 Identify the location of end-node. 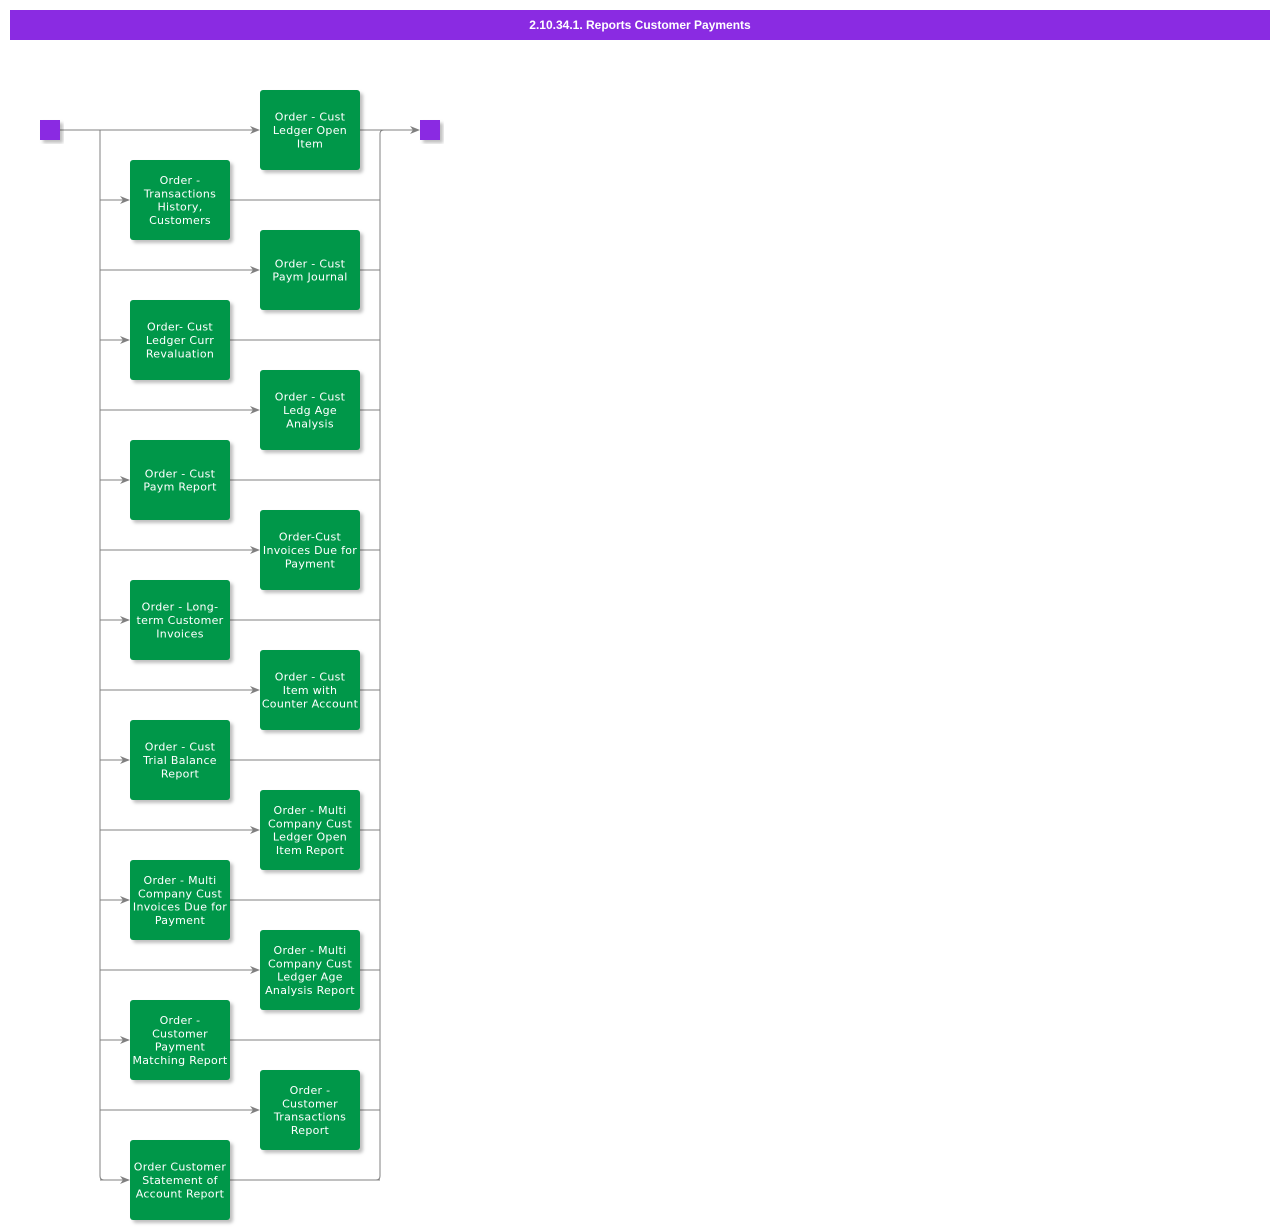
(430, 130).